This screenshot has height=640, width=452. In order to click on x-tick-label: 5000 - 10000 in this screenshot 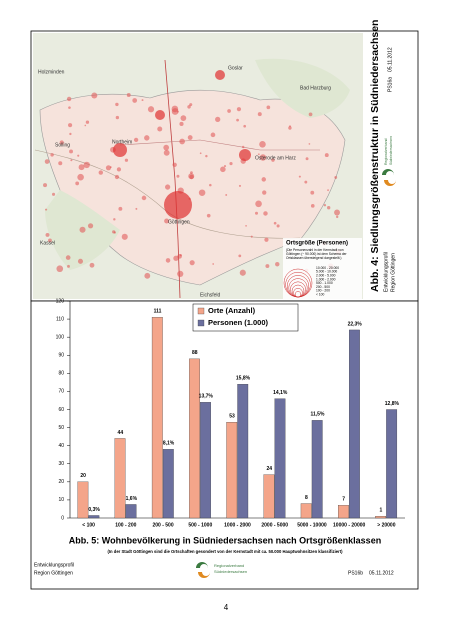, I will do `click(312, 525)`.